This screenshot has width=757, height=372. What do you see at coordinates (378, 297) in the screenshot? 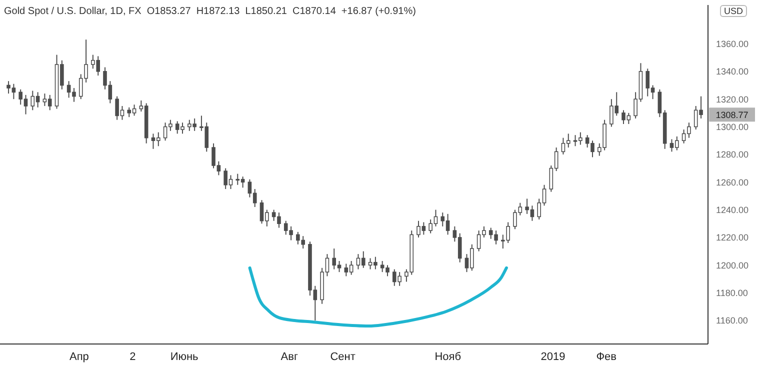
I see `line-series` at bounding box center [378, 297].